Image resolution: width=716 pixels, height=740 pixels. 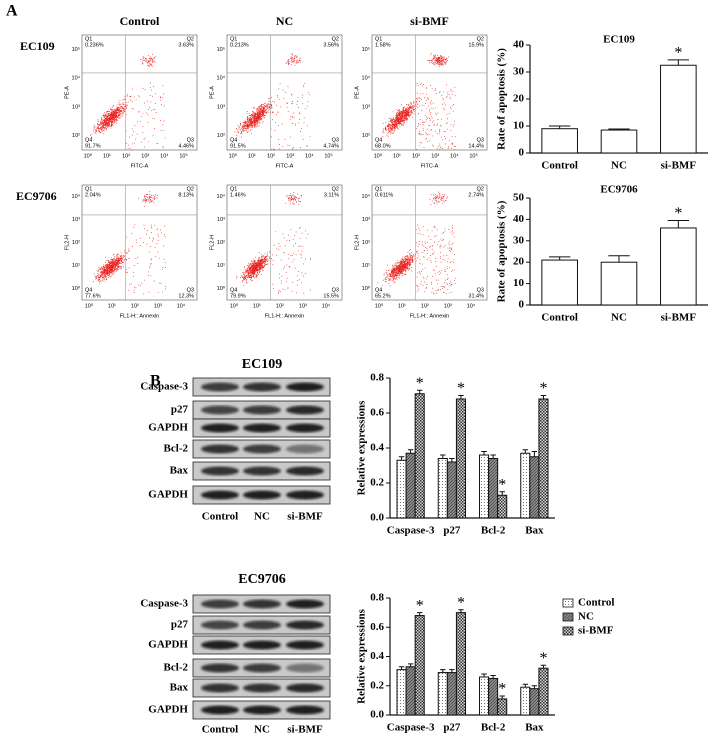 What do you see at coordinates (12, 11) in the screenshot?
I see `panel-label: A` at bounding box center [12, 11].